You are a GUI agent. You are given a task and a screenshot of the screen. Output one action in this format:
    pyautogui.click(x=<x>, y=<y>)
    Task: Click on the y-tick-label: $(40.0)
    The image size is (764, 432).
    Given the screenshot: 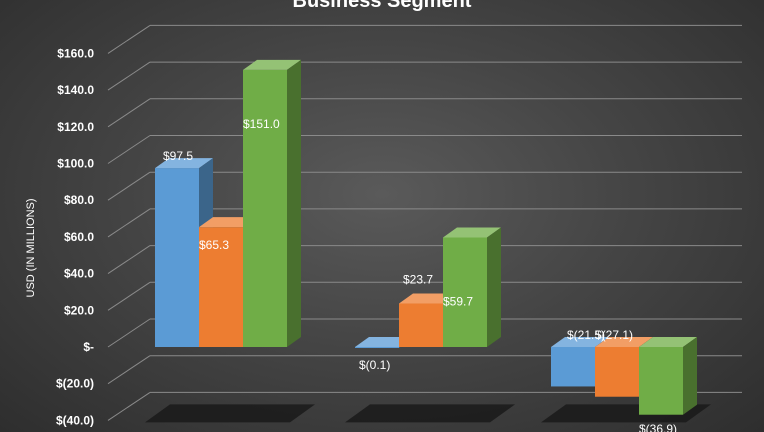 What is the action you would take?
    pyautogui.click(x=75, y=420)
    